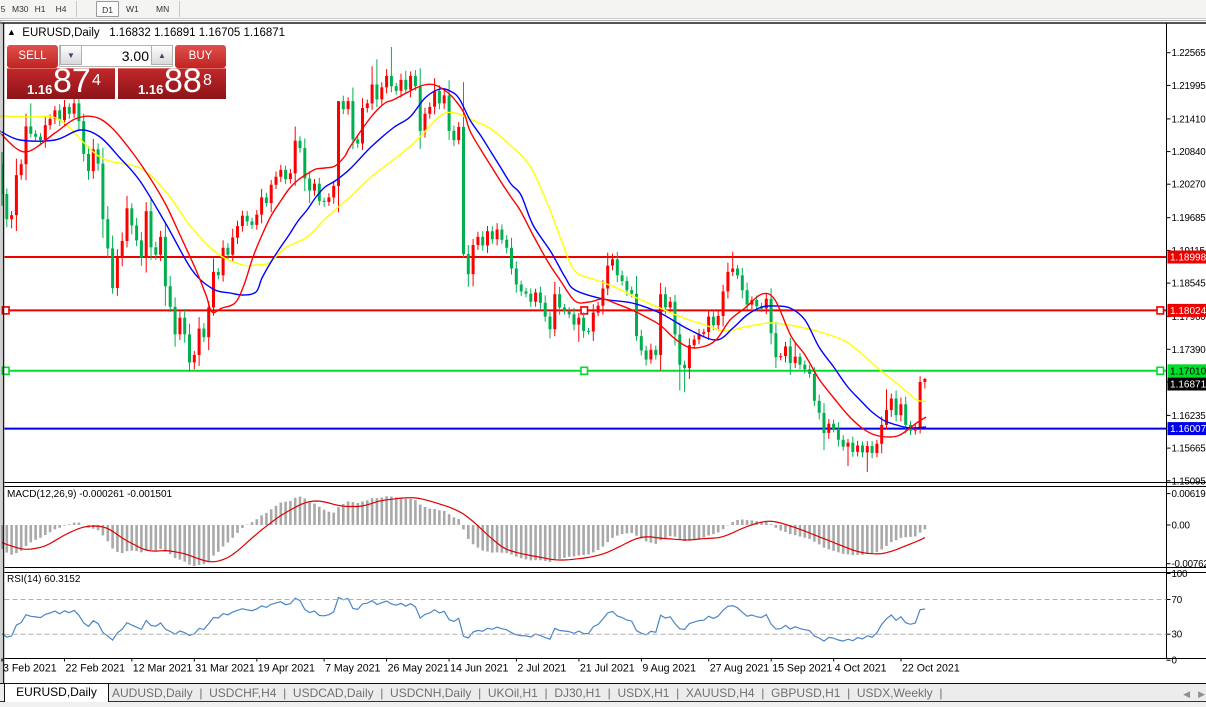  Describe the element at coordinates (861, 669) in the screenshot. I see `svg-text: 4 Oct 2021` at that location.